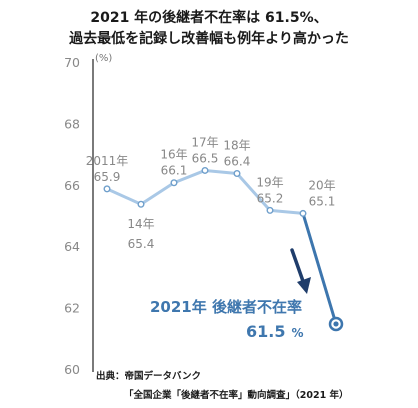  I want to click on y-tick-62: 62, so click(72, 308).